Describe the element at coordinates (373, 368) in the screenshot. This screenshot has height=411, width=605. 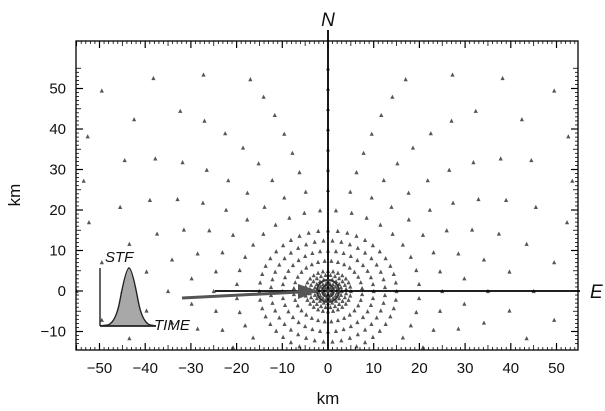
I see `x-tick-label: 10` at that location.